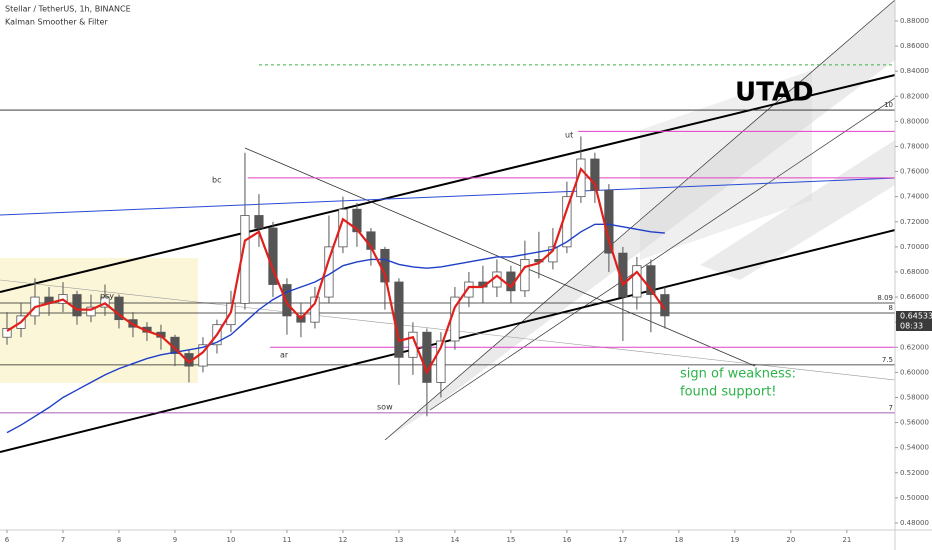  I want to click on x-tick-label: 18, so click(678, 540).